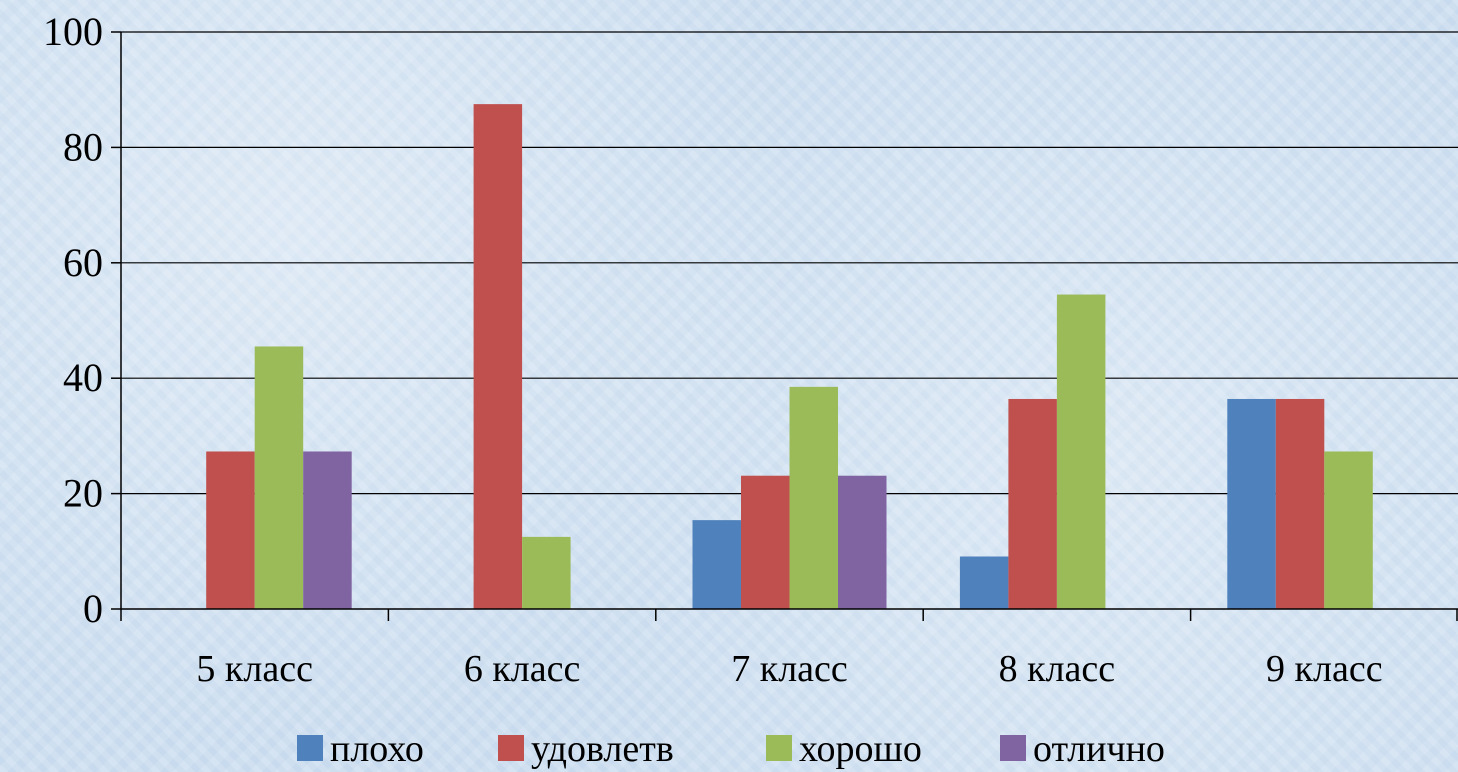  I want to click on y-tick-label: 60, so click(83, 262).